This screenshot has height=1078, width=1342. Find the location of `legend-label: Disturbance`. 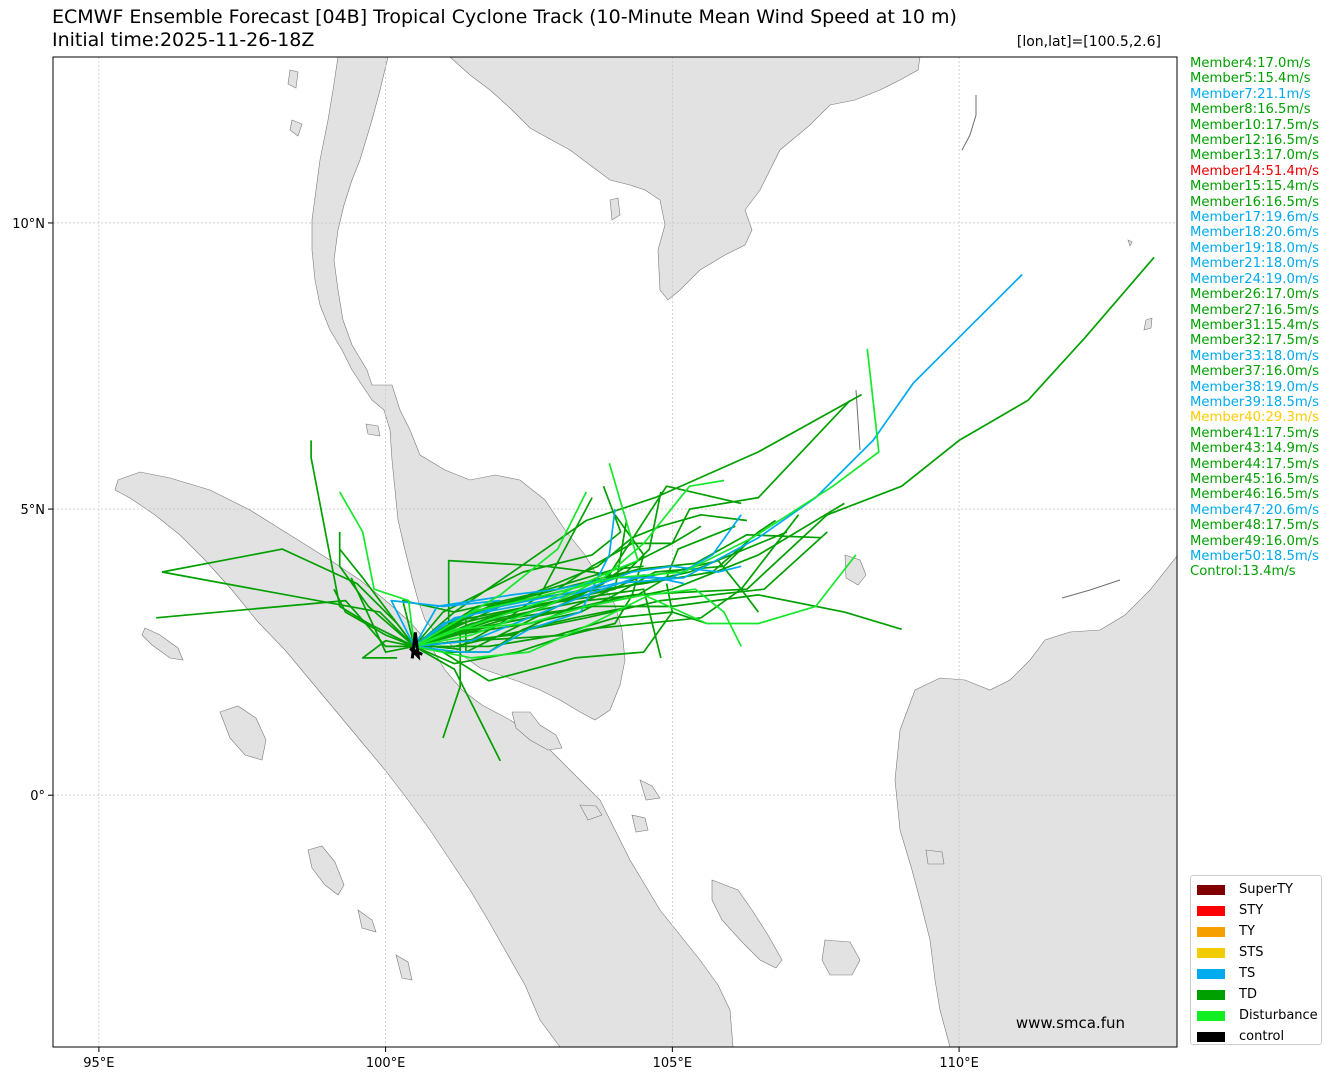

legend-label: Disturbance is located at coordinates (1278, 1015).